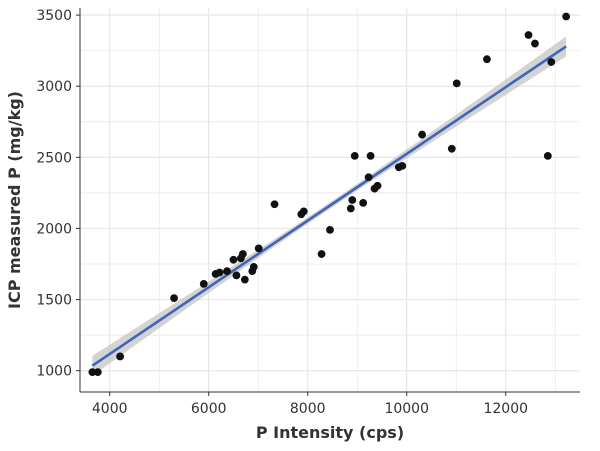 Image resolution: width=600 pixels, height=451 pixels. What do you see at coordinates (406, 409) in the screenshot?
I see `x-tick-label: 10000` at bounding box center [406, 409].